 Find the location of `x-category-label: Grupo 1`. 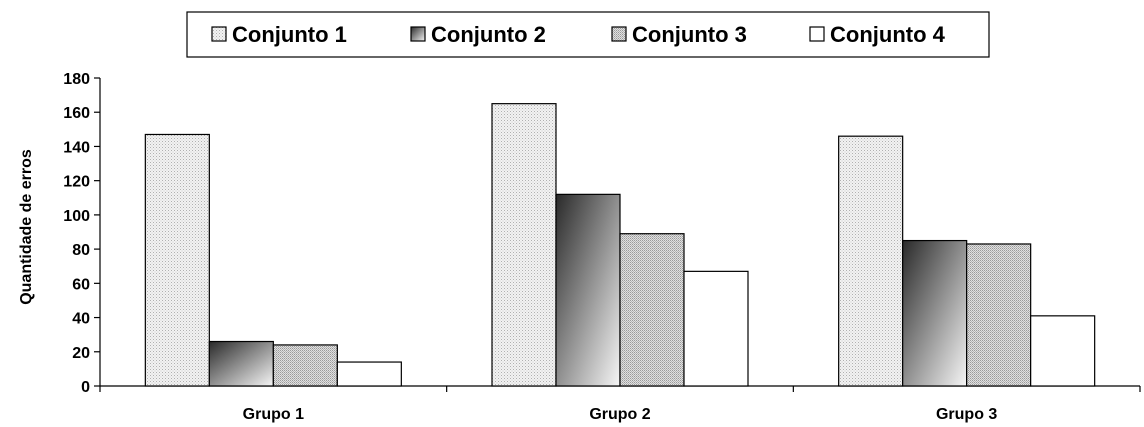

x-category-label: Grupo 1 is located at coordinates (273, 414).